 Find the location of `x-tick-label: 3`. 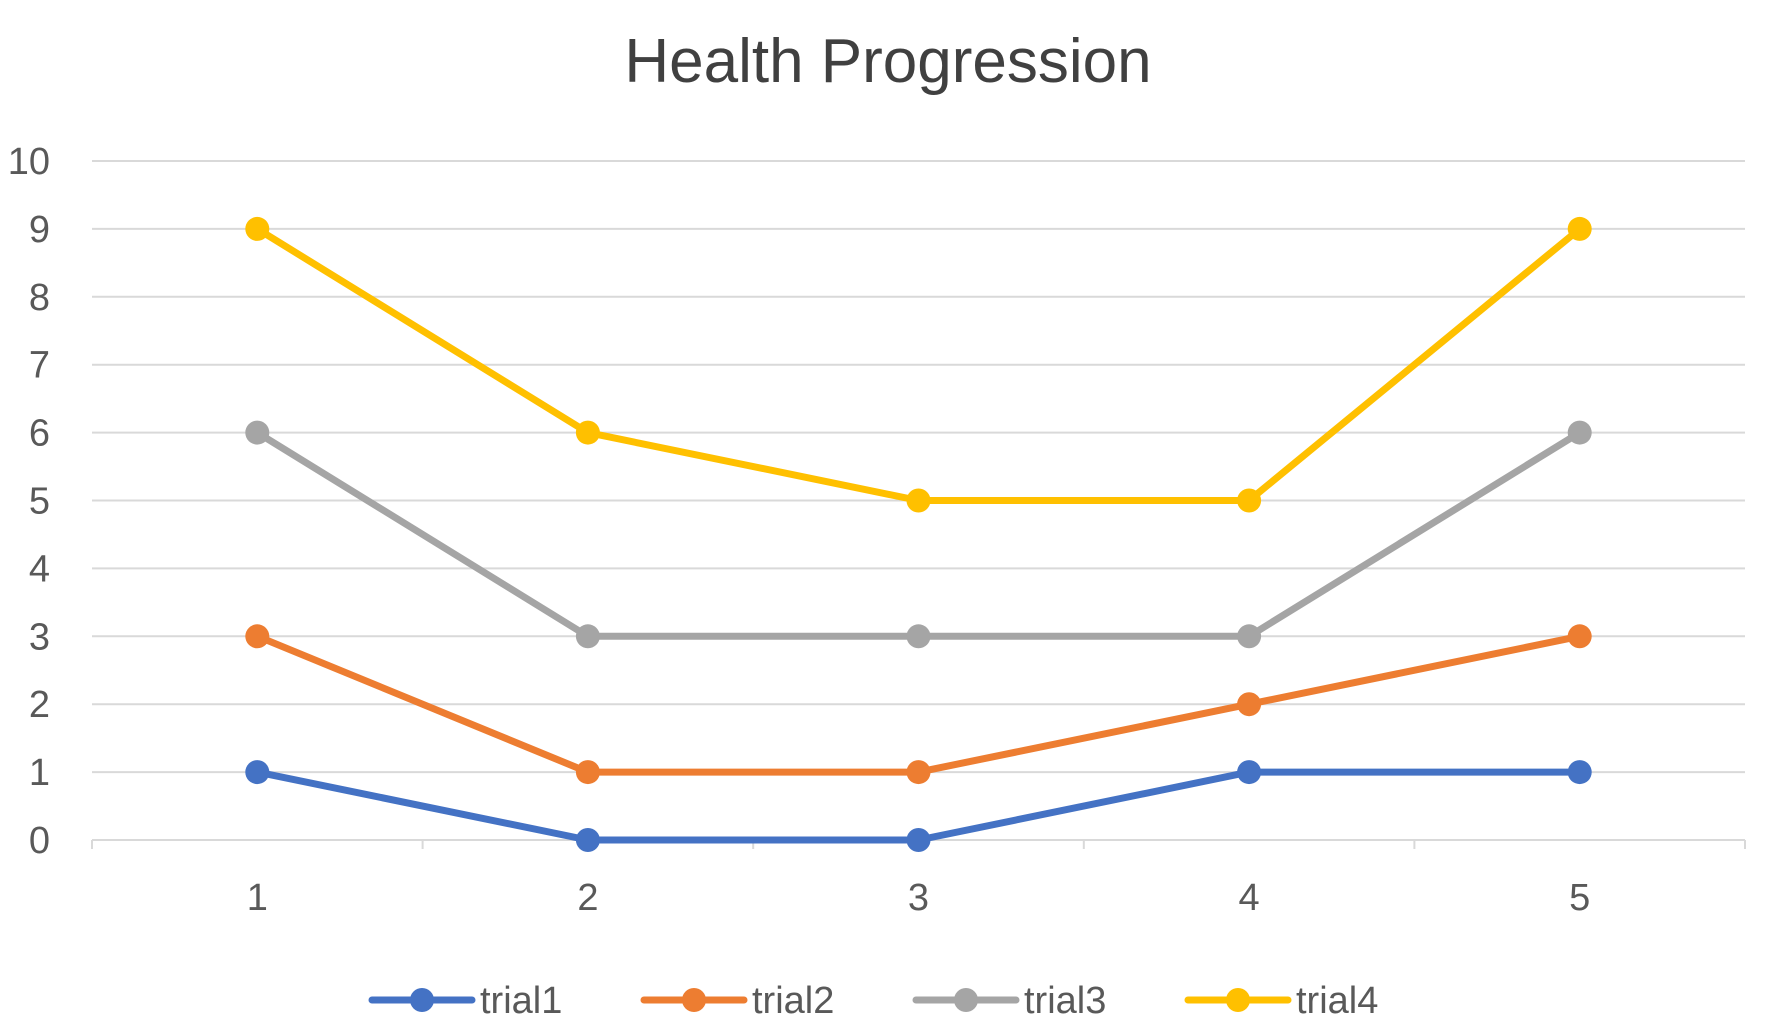

x-tick-label: 3 is located at coordinates (918, 898).